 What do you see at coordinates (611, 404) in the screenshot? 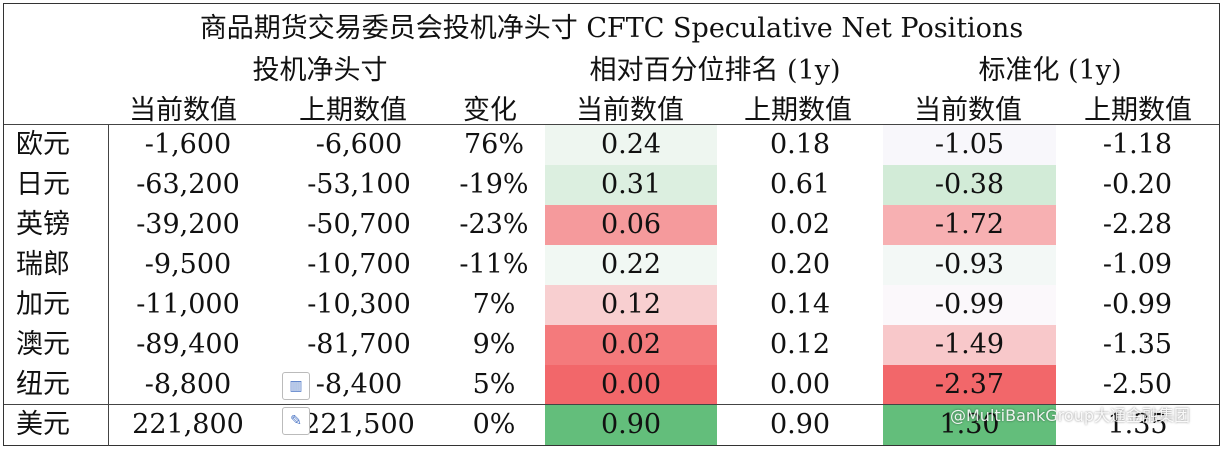
I see `usd-divider` at bounding box center [611, 404].